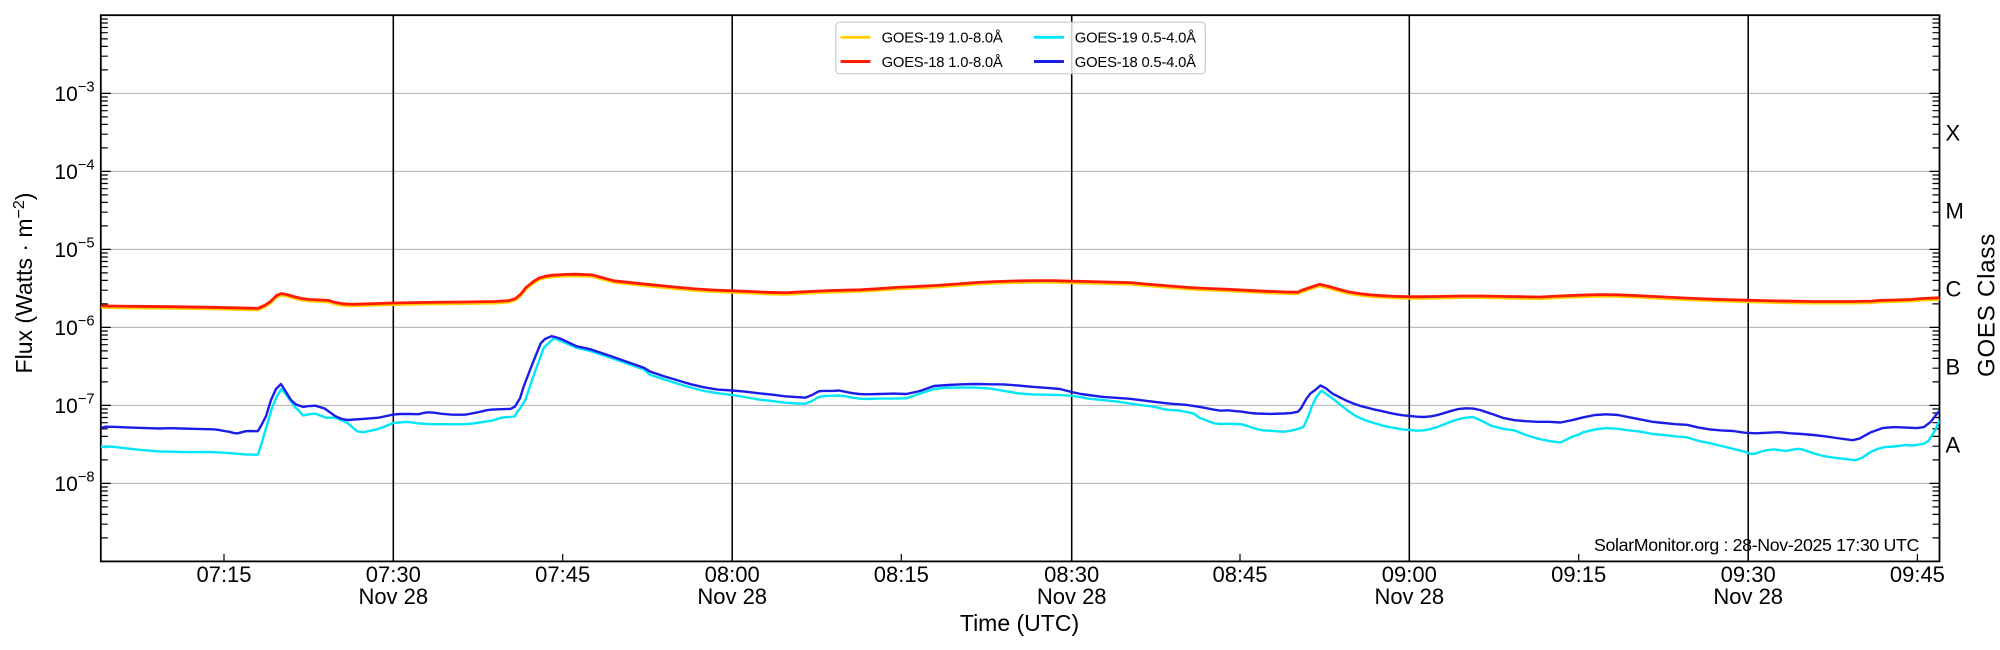 This screenshot has width=2000, height=650. Describe the element at coordinates (1578, 574) in the screenshot. I see `svg-text: 09:15` at that location.